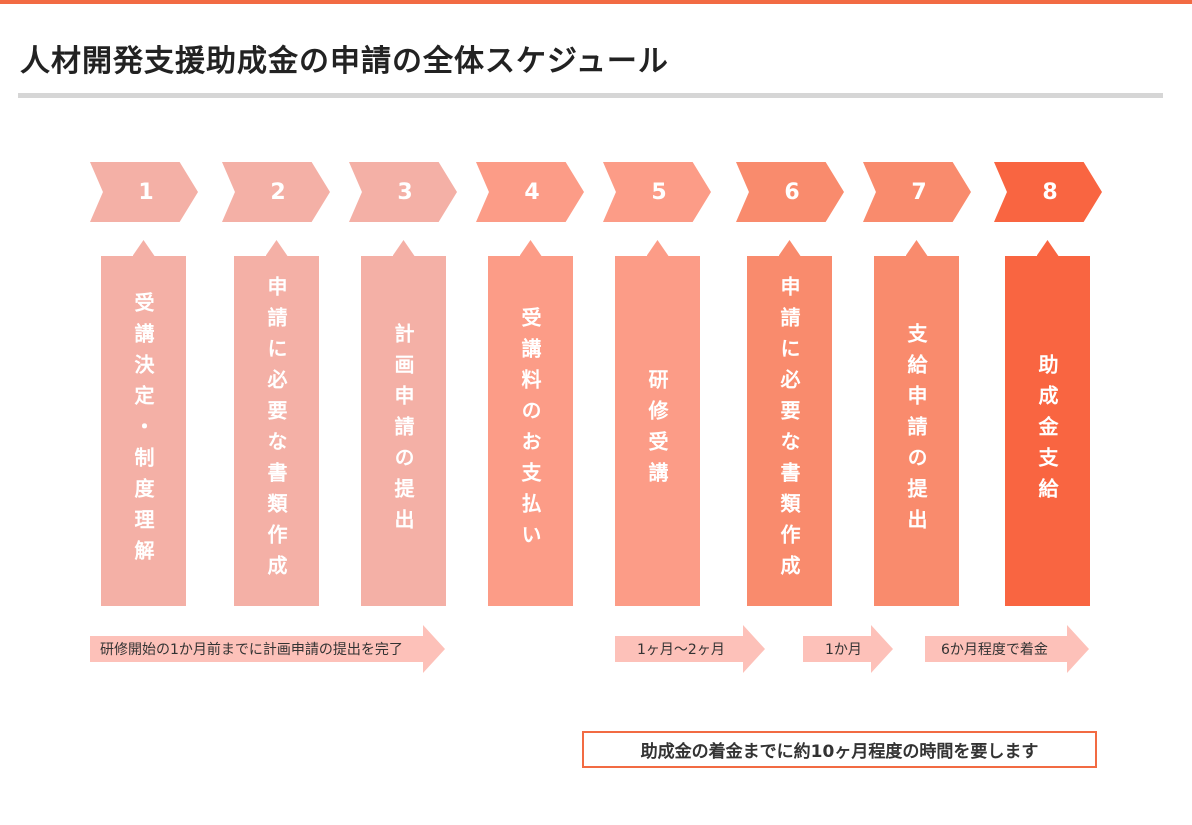 This screenshot has width=1192, height=825. I want to click on step-card-4: 受講料のお支払い, so click(530, 423).